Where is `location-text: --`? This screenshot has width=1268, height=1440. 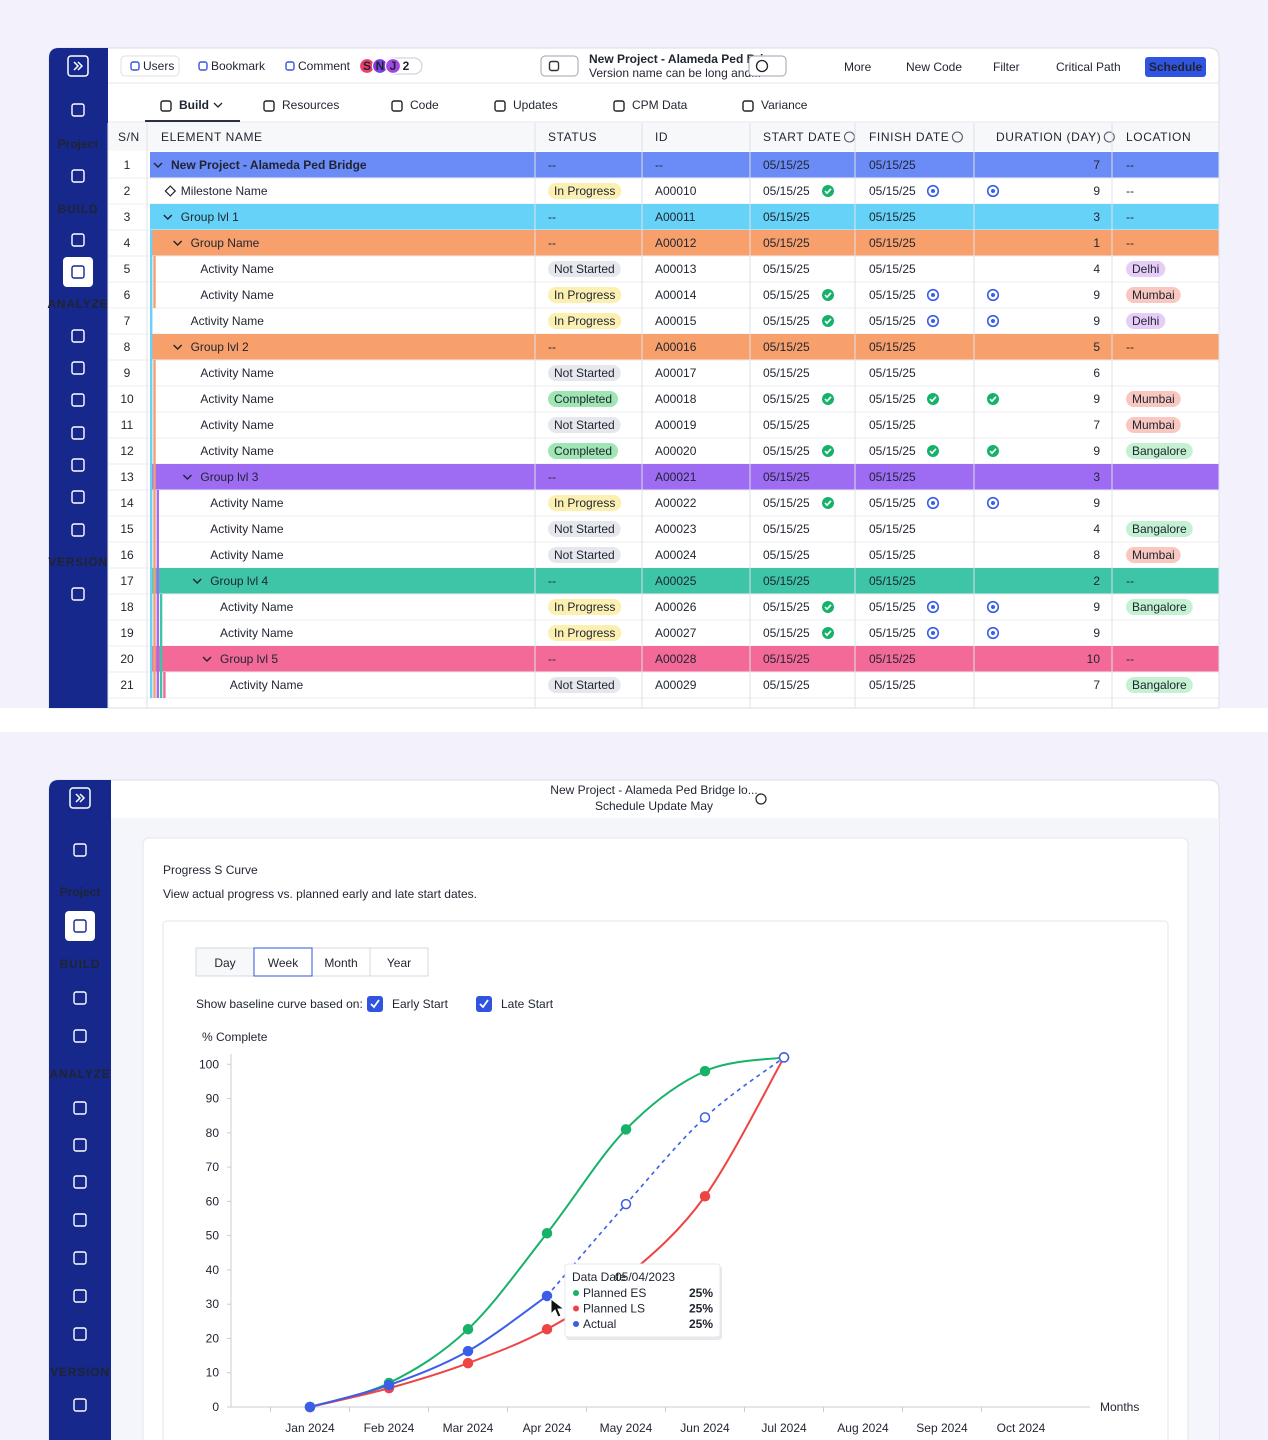
location-text: -- is located at coordinates (1130, 191).